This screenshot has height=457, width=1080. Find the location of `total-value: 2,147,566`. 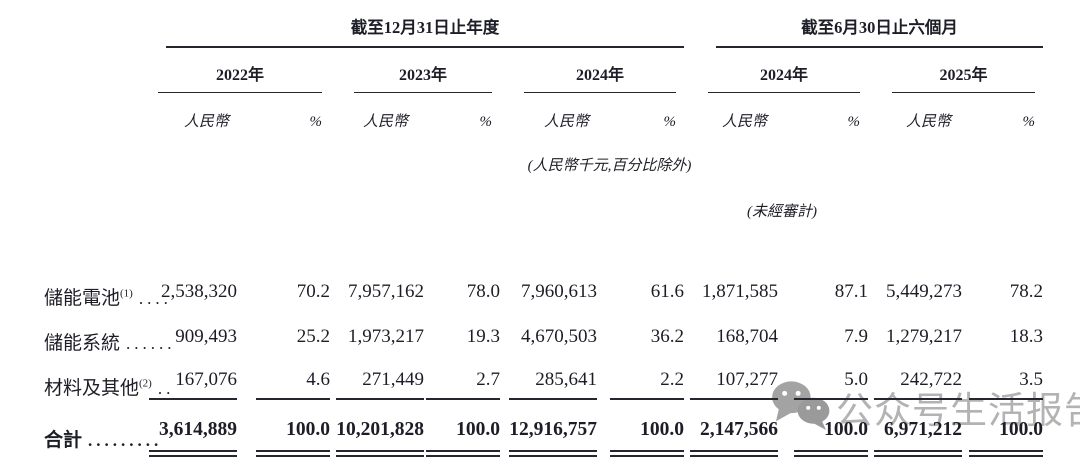

total-value: 2,147,566 is located at coordinates (735, 428).